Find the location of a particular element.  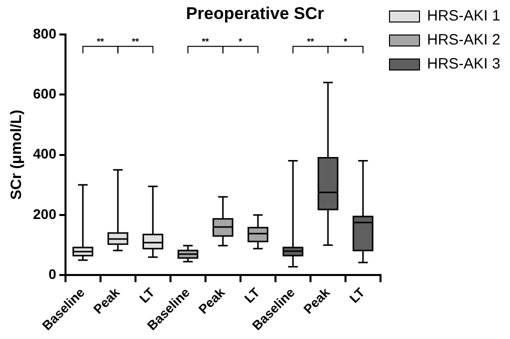

x-tick-label: LT is located at coordinates (357, 295).